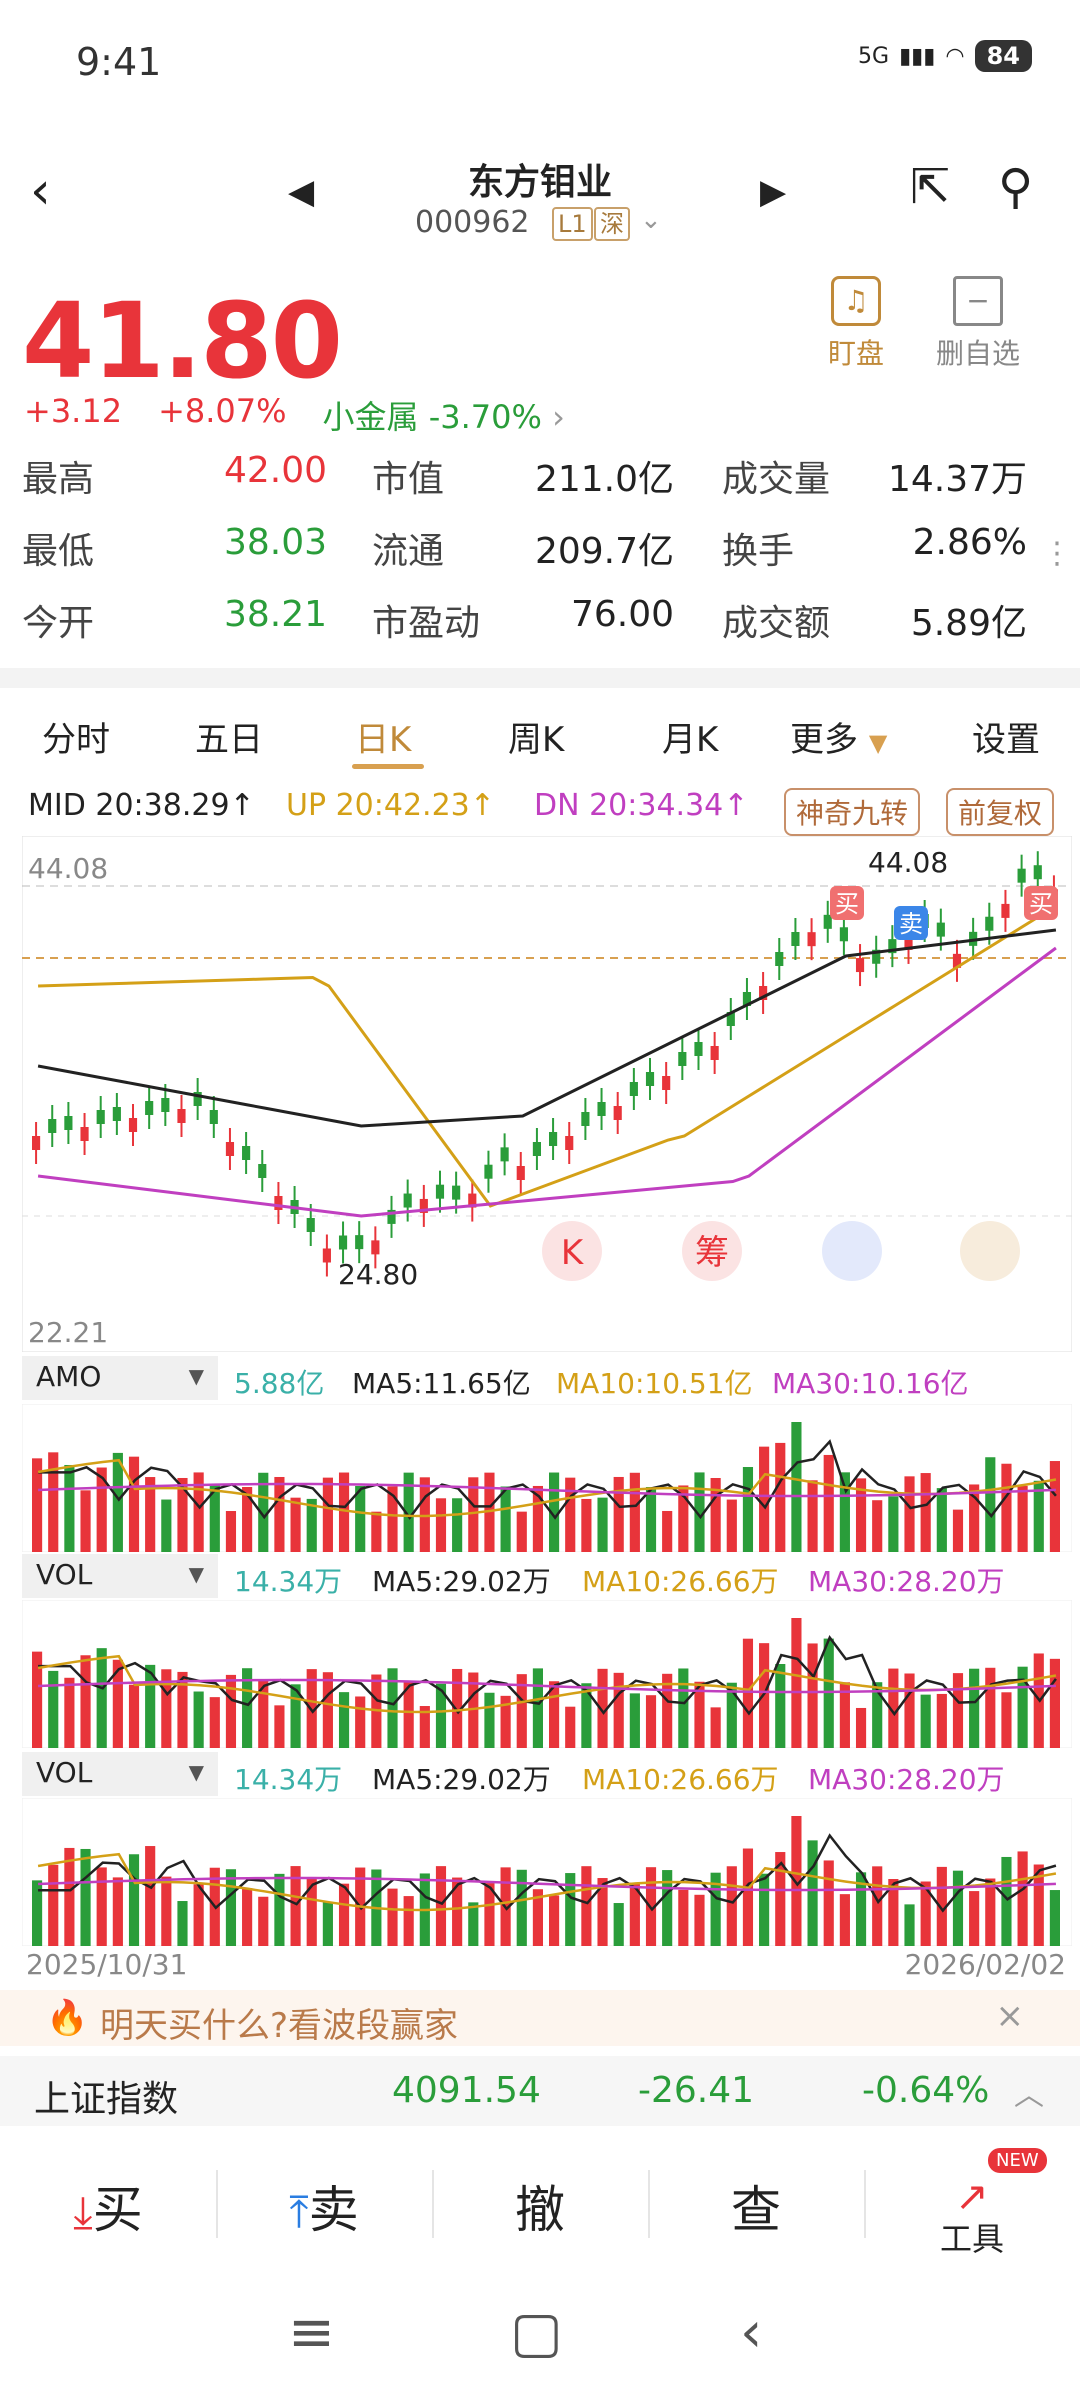 This screenshot has width=1080, height=2400. I want to click on tab-five-day: 五日, so click(229, 740).